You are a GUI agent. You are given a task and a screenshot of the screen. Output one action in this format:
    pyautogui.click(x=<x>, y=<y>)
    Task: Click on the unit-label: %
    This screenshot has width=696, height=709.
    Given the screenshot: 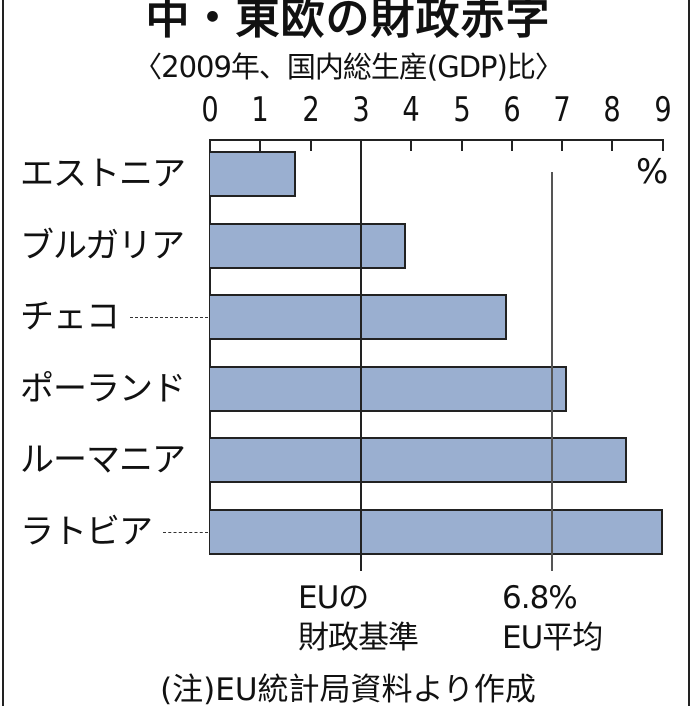 What is the action you would take?
    pyautogui.click(x=652, y=172)
    